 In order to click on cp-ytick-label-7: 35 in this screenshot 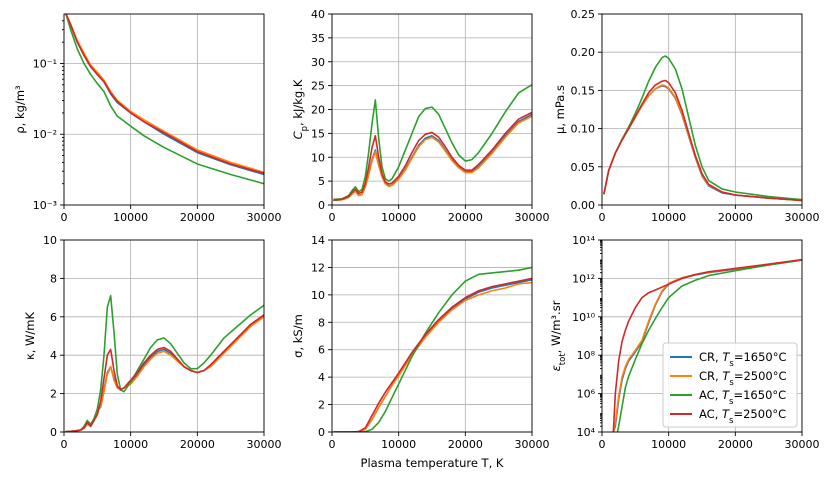, I will do `click(318, 38)`.